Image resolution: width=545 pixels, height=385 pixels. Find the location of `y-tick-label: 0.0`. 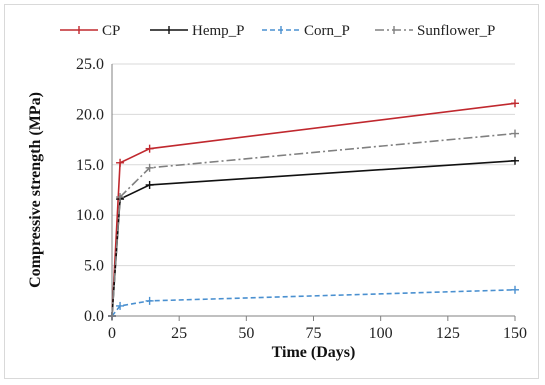

y-tick-label: 0.0 is located at coordinates (94, 316).